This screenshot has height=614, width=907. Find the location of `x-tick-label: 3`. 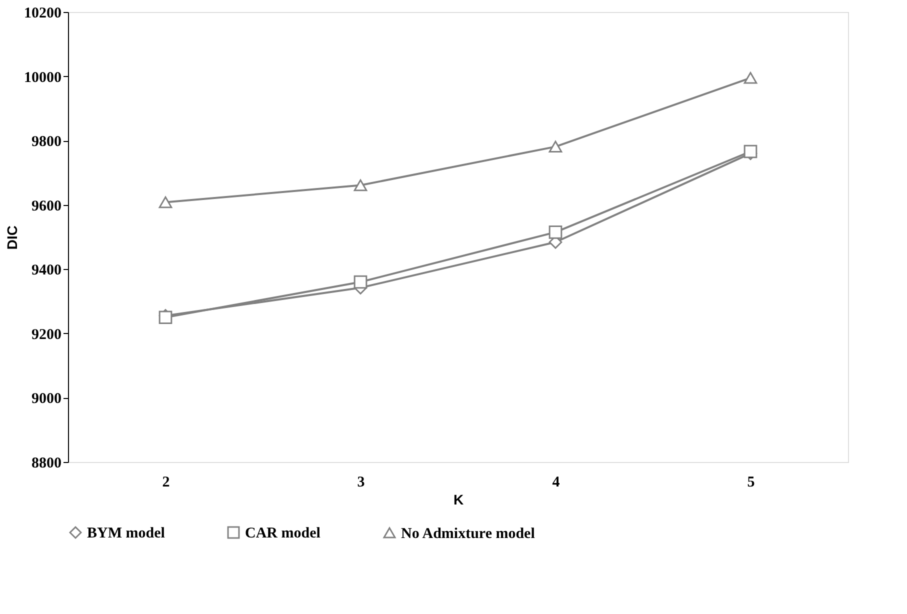

x-tick-label: 3 is located at coordinates (361, 482).